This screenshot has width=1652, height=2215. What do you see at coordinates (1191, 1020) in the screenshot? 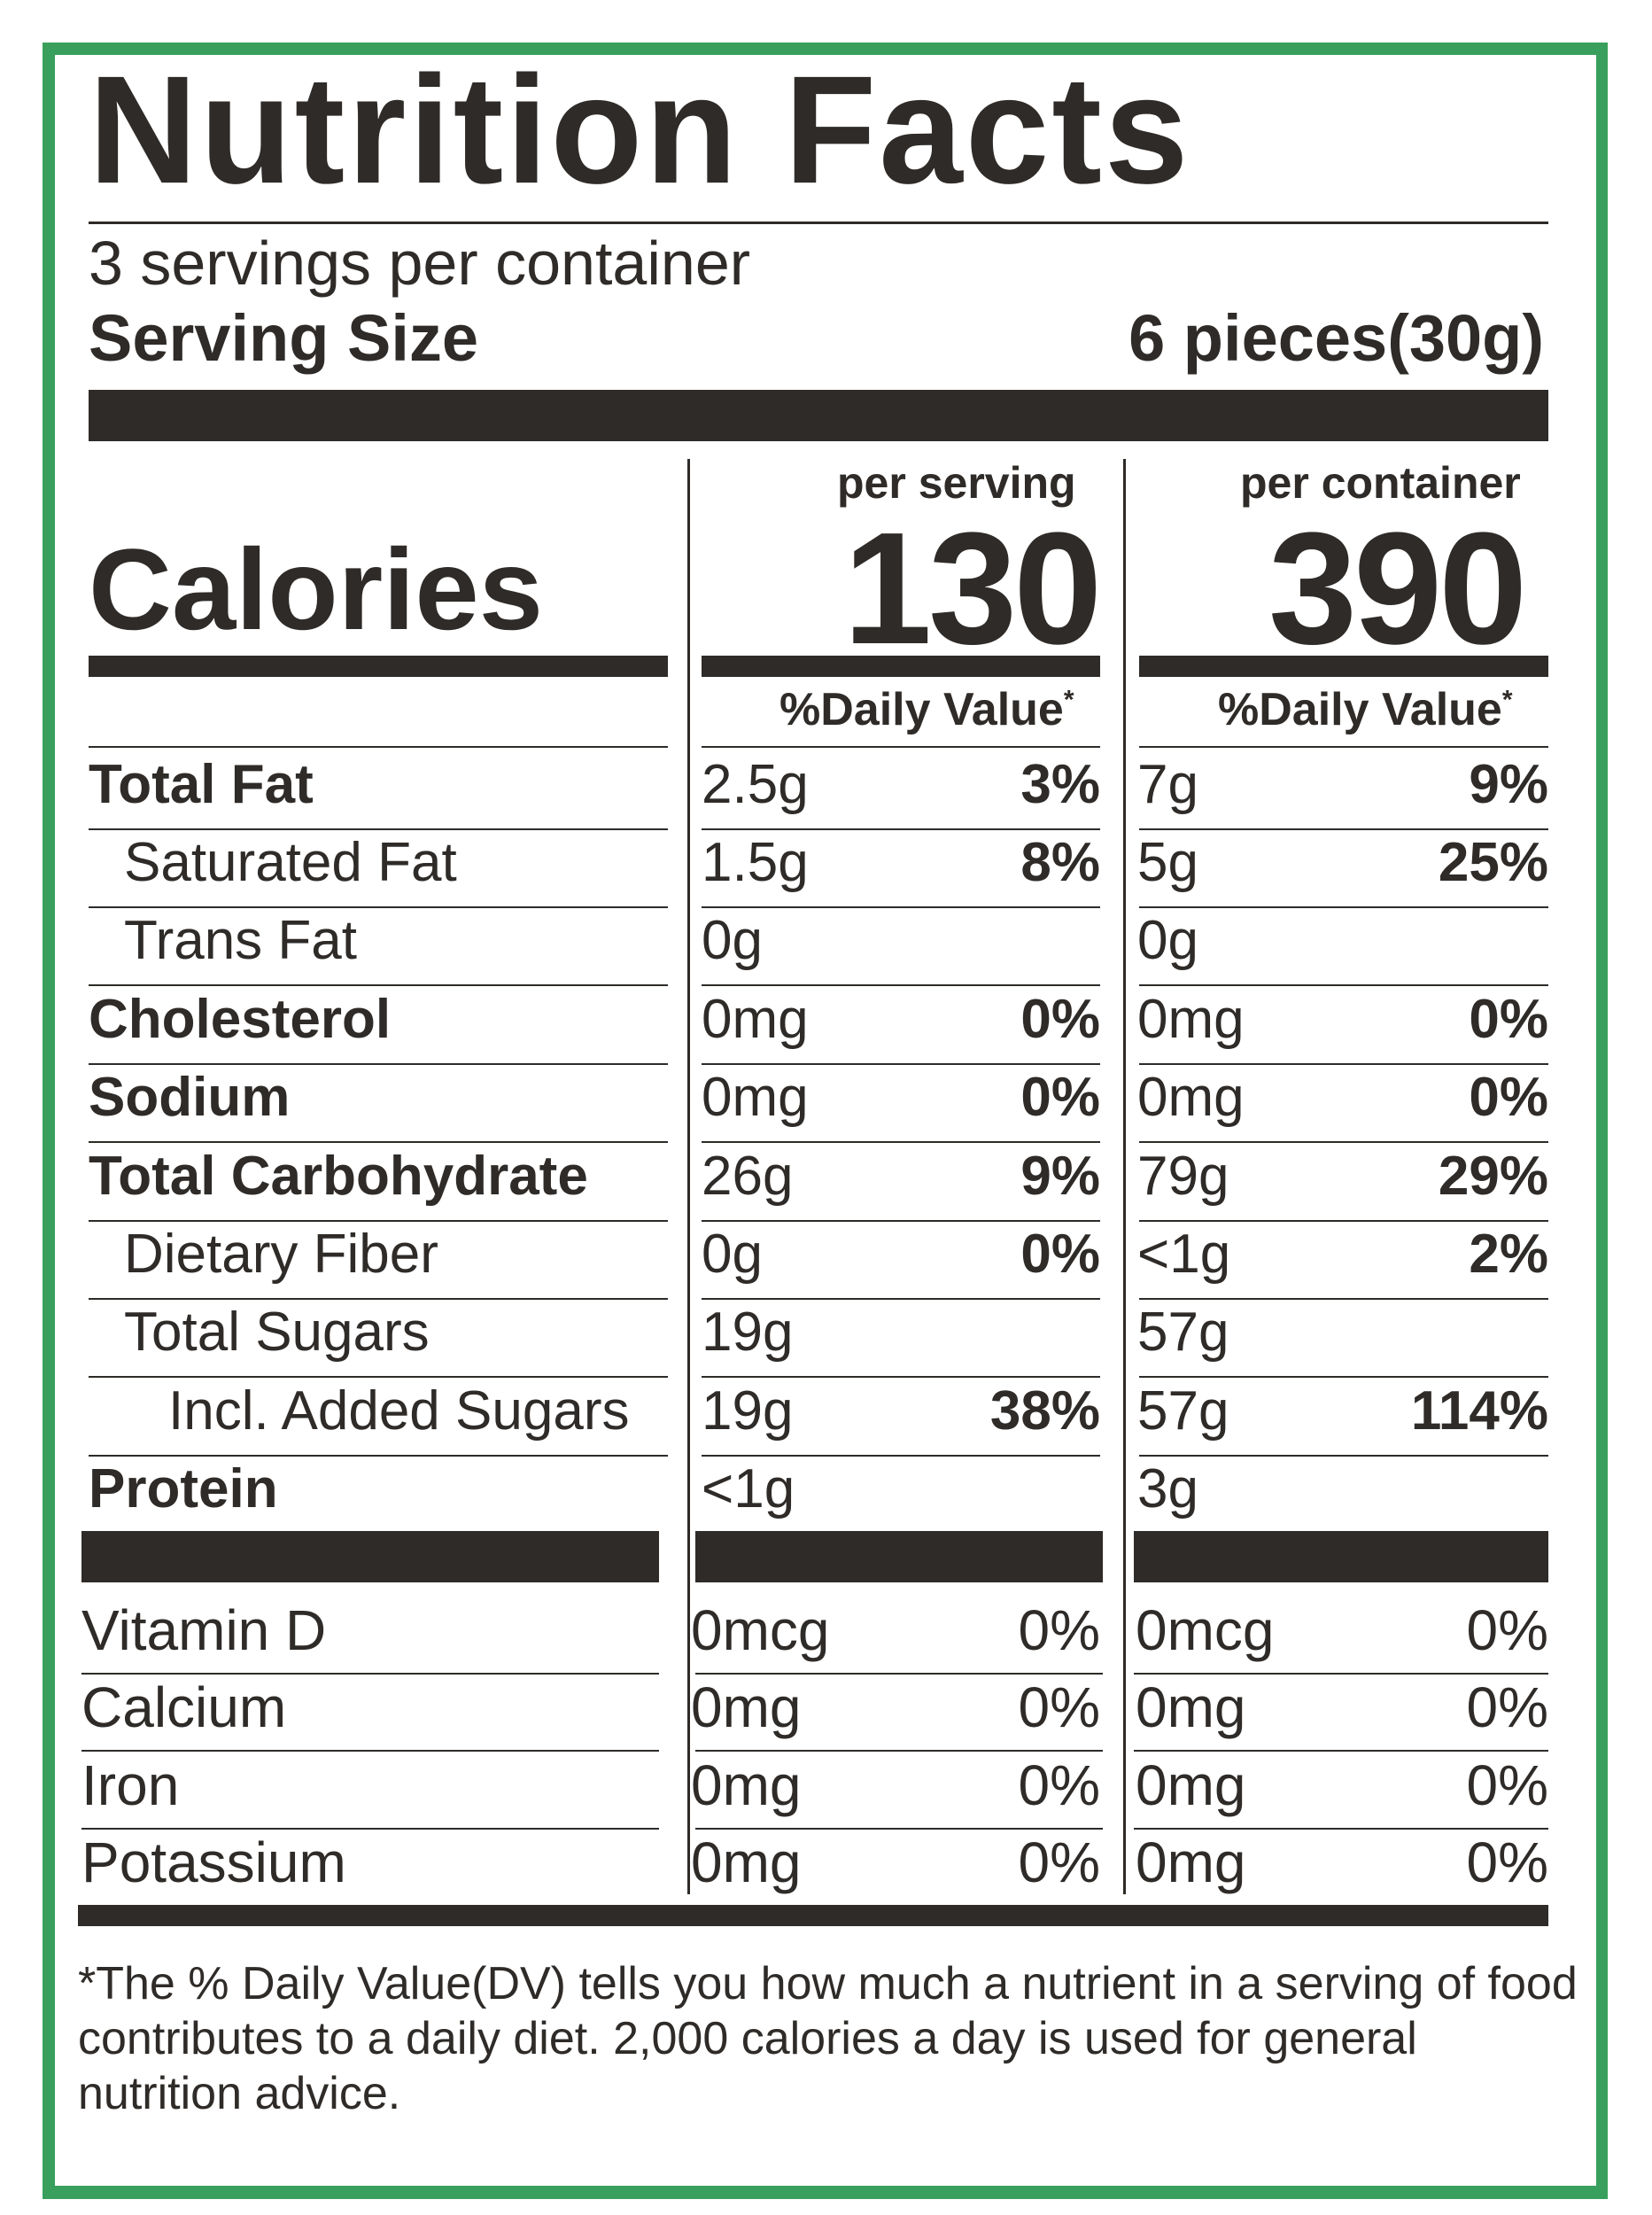
I see `container-amount: 0mg` at bounding box center [1191, 1020].